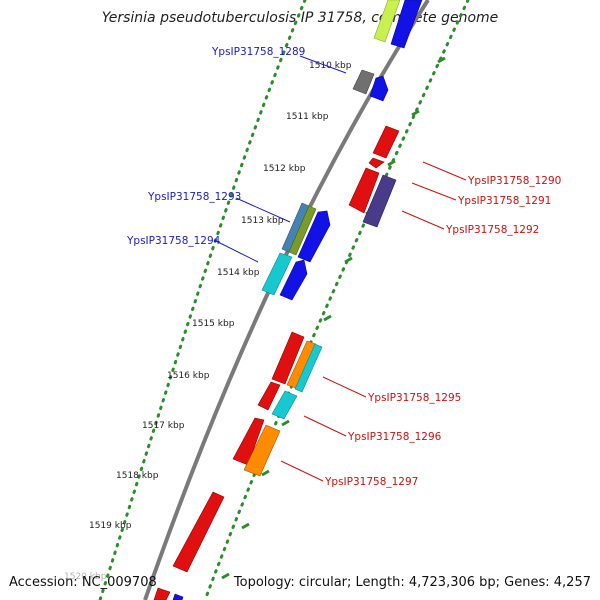  Describe the element at coordinates (394, 437) in the screenshot. I see `gene-label-1296: YpsIP31758_1296` at that location.